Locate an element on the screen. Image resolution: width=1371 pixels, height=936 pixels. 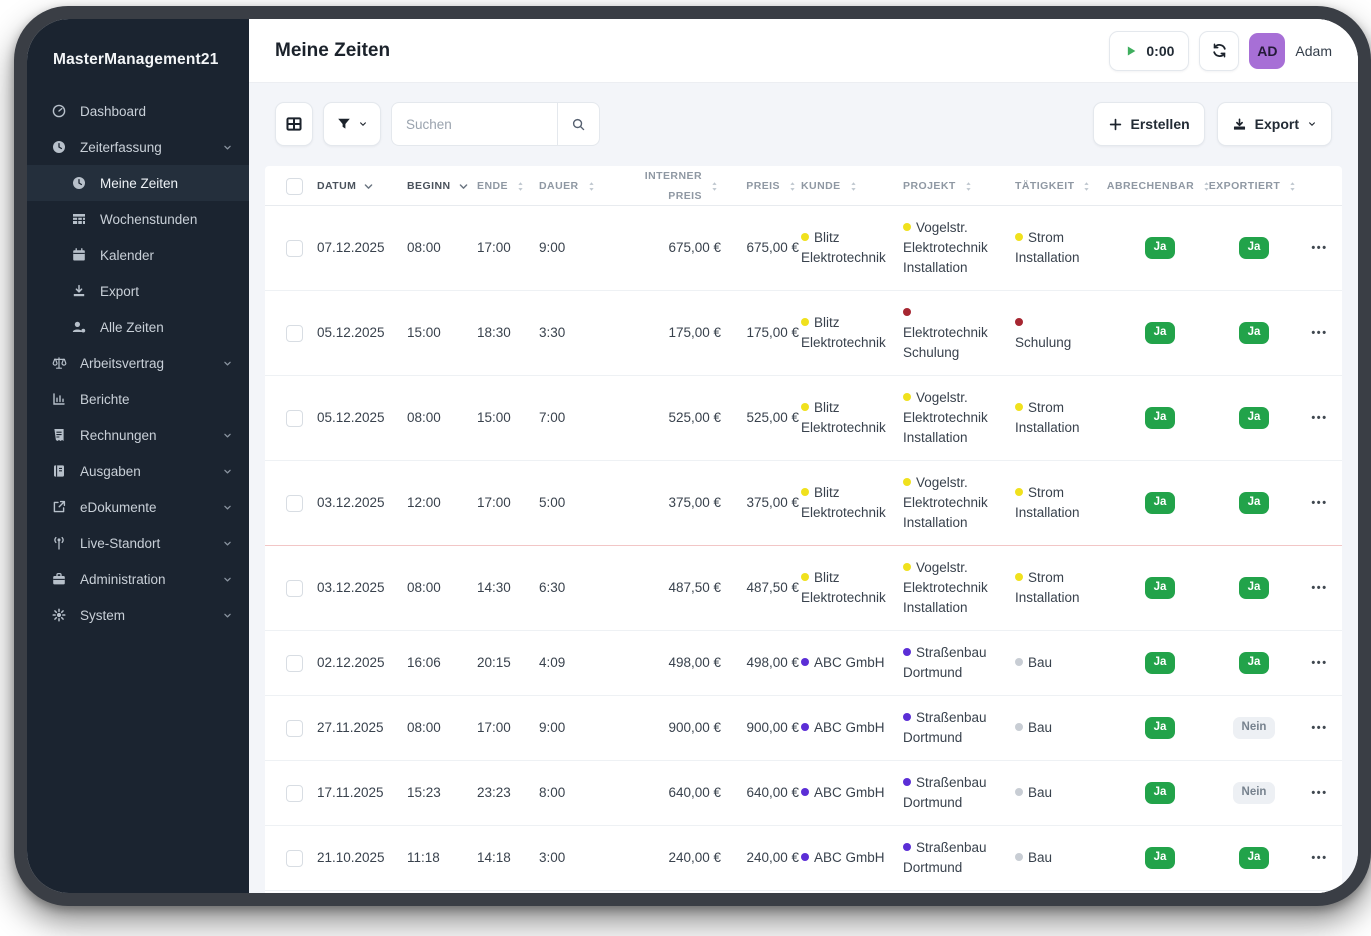
search-button is located at coordinates (578, 124).